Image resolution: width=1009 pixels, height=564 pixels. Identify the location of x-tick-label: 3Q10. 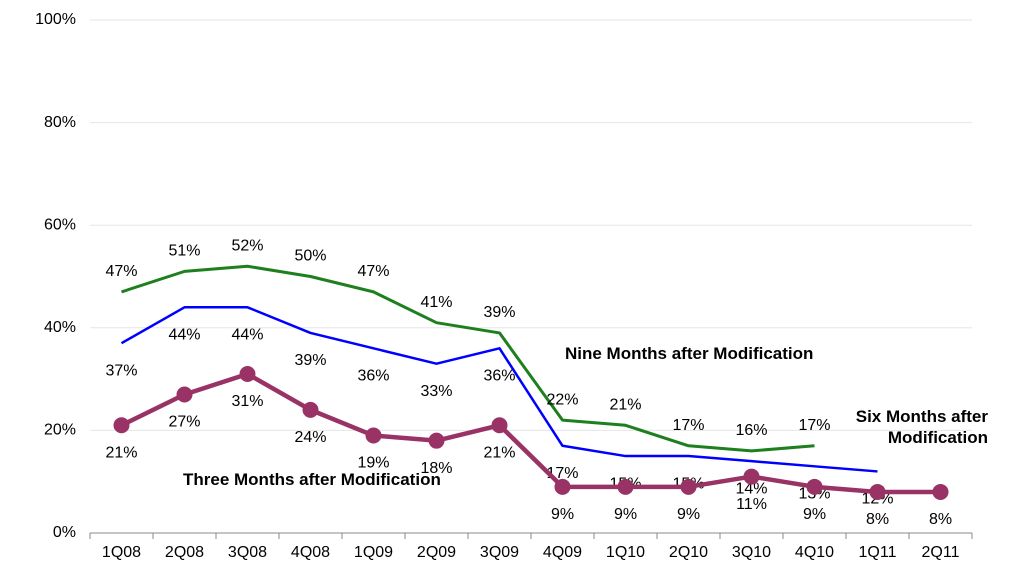
(751, 552).